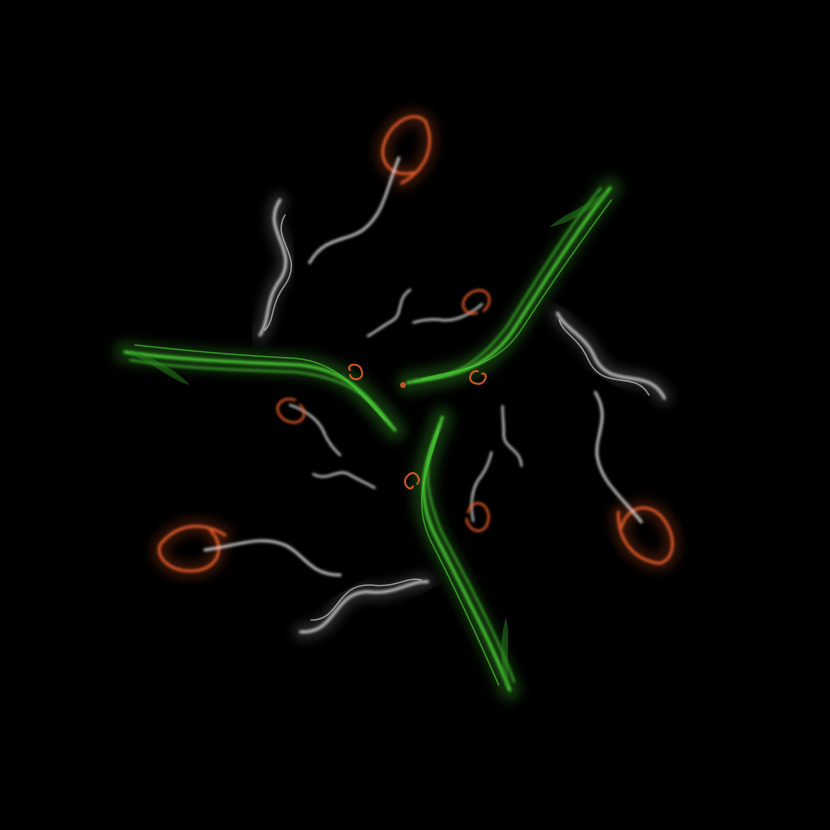 The height and width of the screenshot is (830, 830). I want to click on center-ember, so click(403, 385).